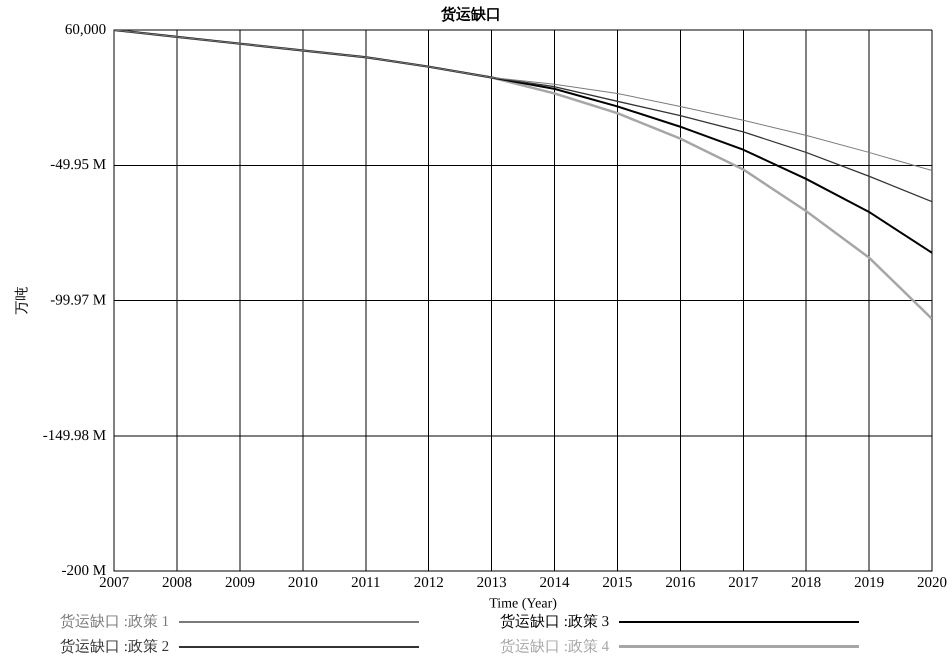  Describe the element at coordinates (869, 583) in the screenshot. I see `x-tick-label: 2019` at that location.